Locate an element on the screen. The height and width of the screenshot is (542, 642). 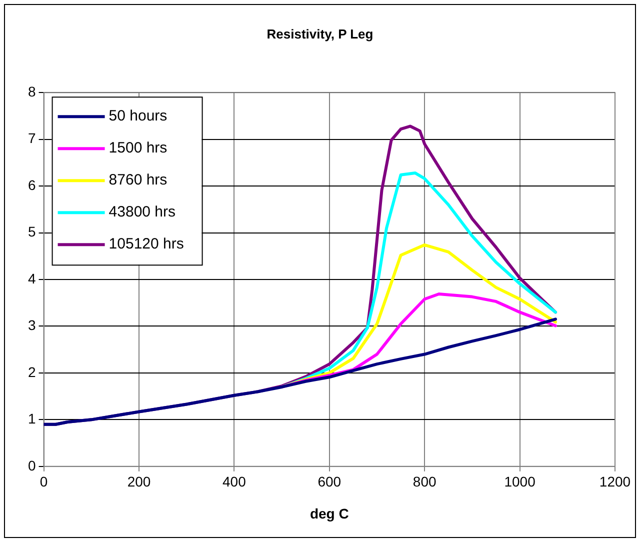
x-tick-label: 1200 is located at coordinates (615, 482).